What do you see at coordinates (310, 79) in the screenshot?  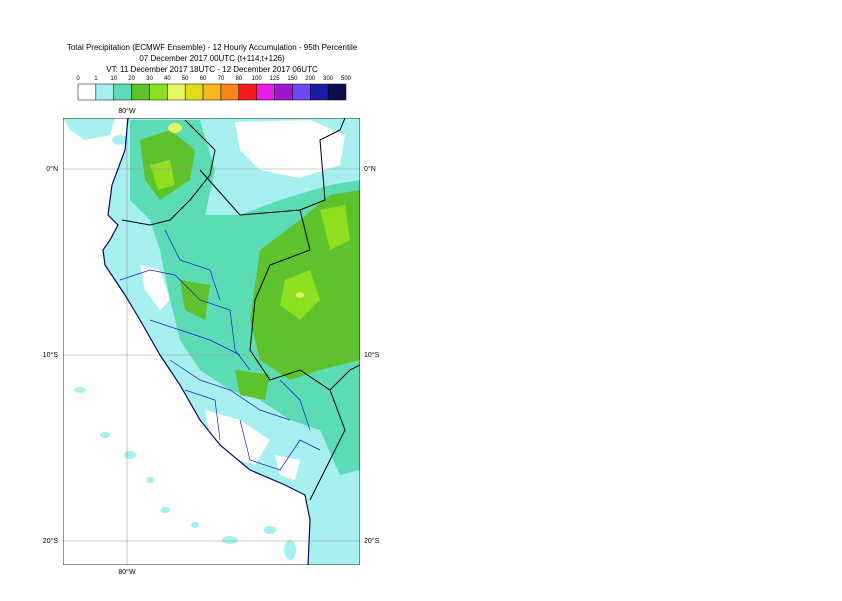 I see `legend-label: 200` at bounding box center [310, 79].